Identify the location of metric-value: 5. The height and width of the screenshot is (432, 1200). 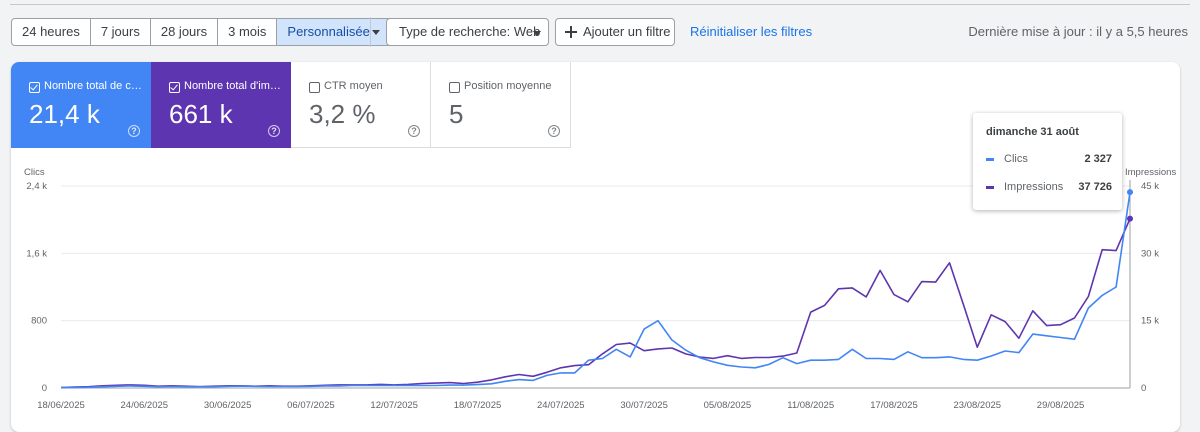
(456, 114).